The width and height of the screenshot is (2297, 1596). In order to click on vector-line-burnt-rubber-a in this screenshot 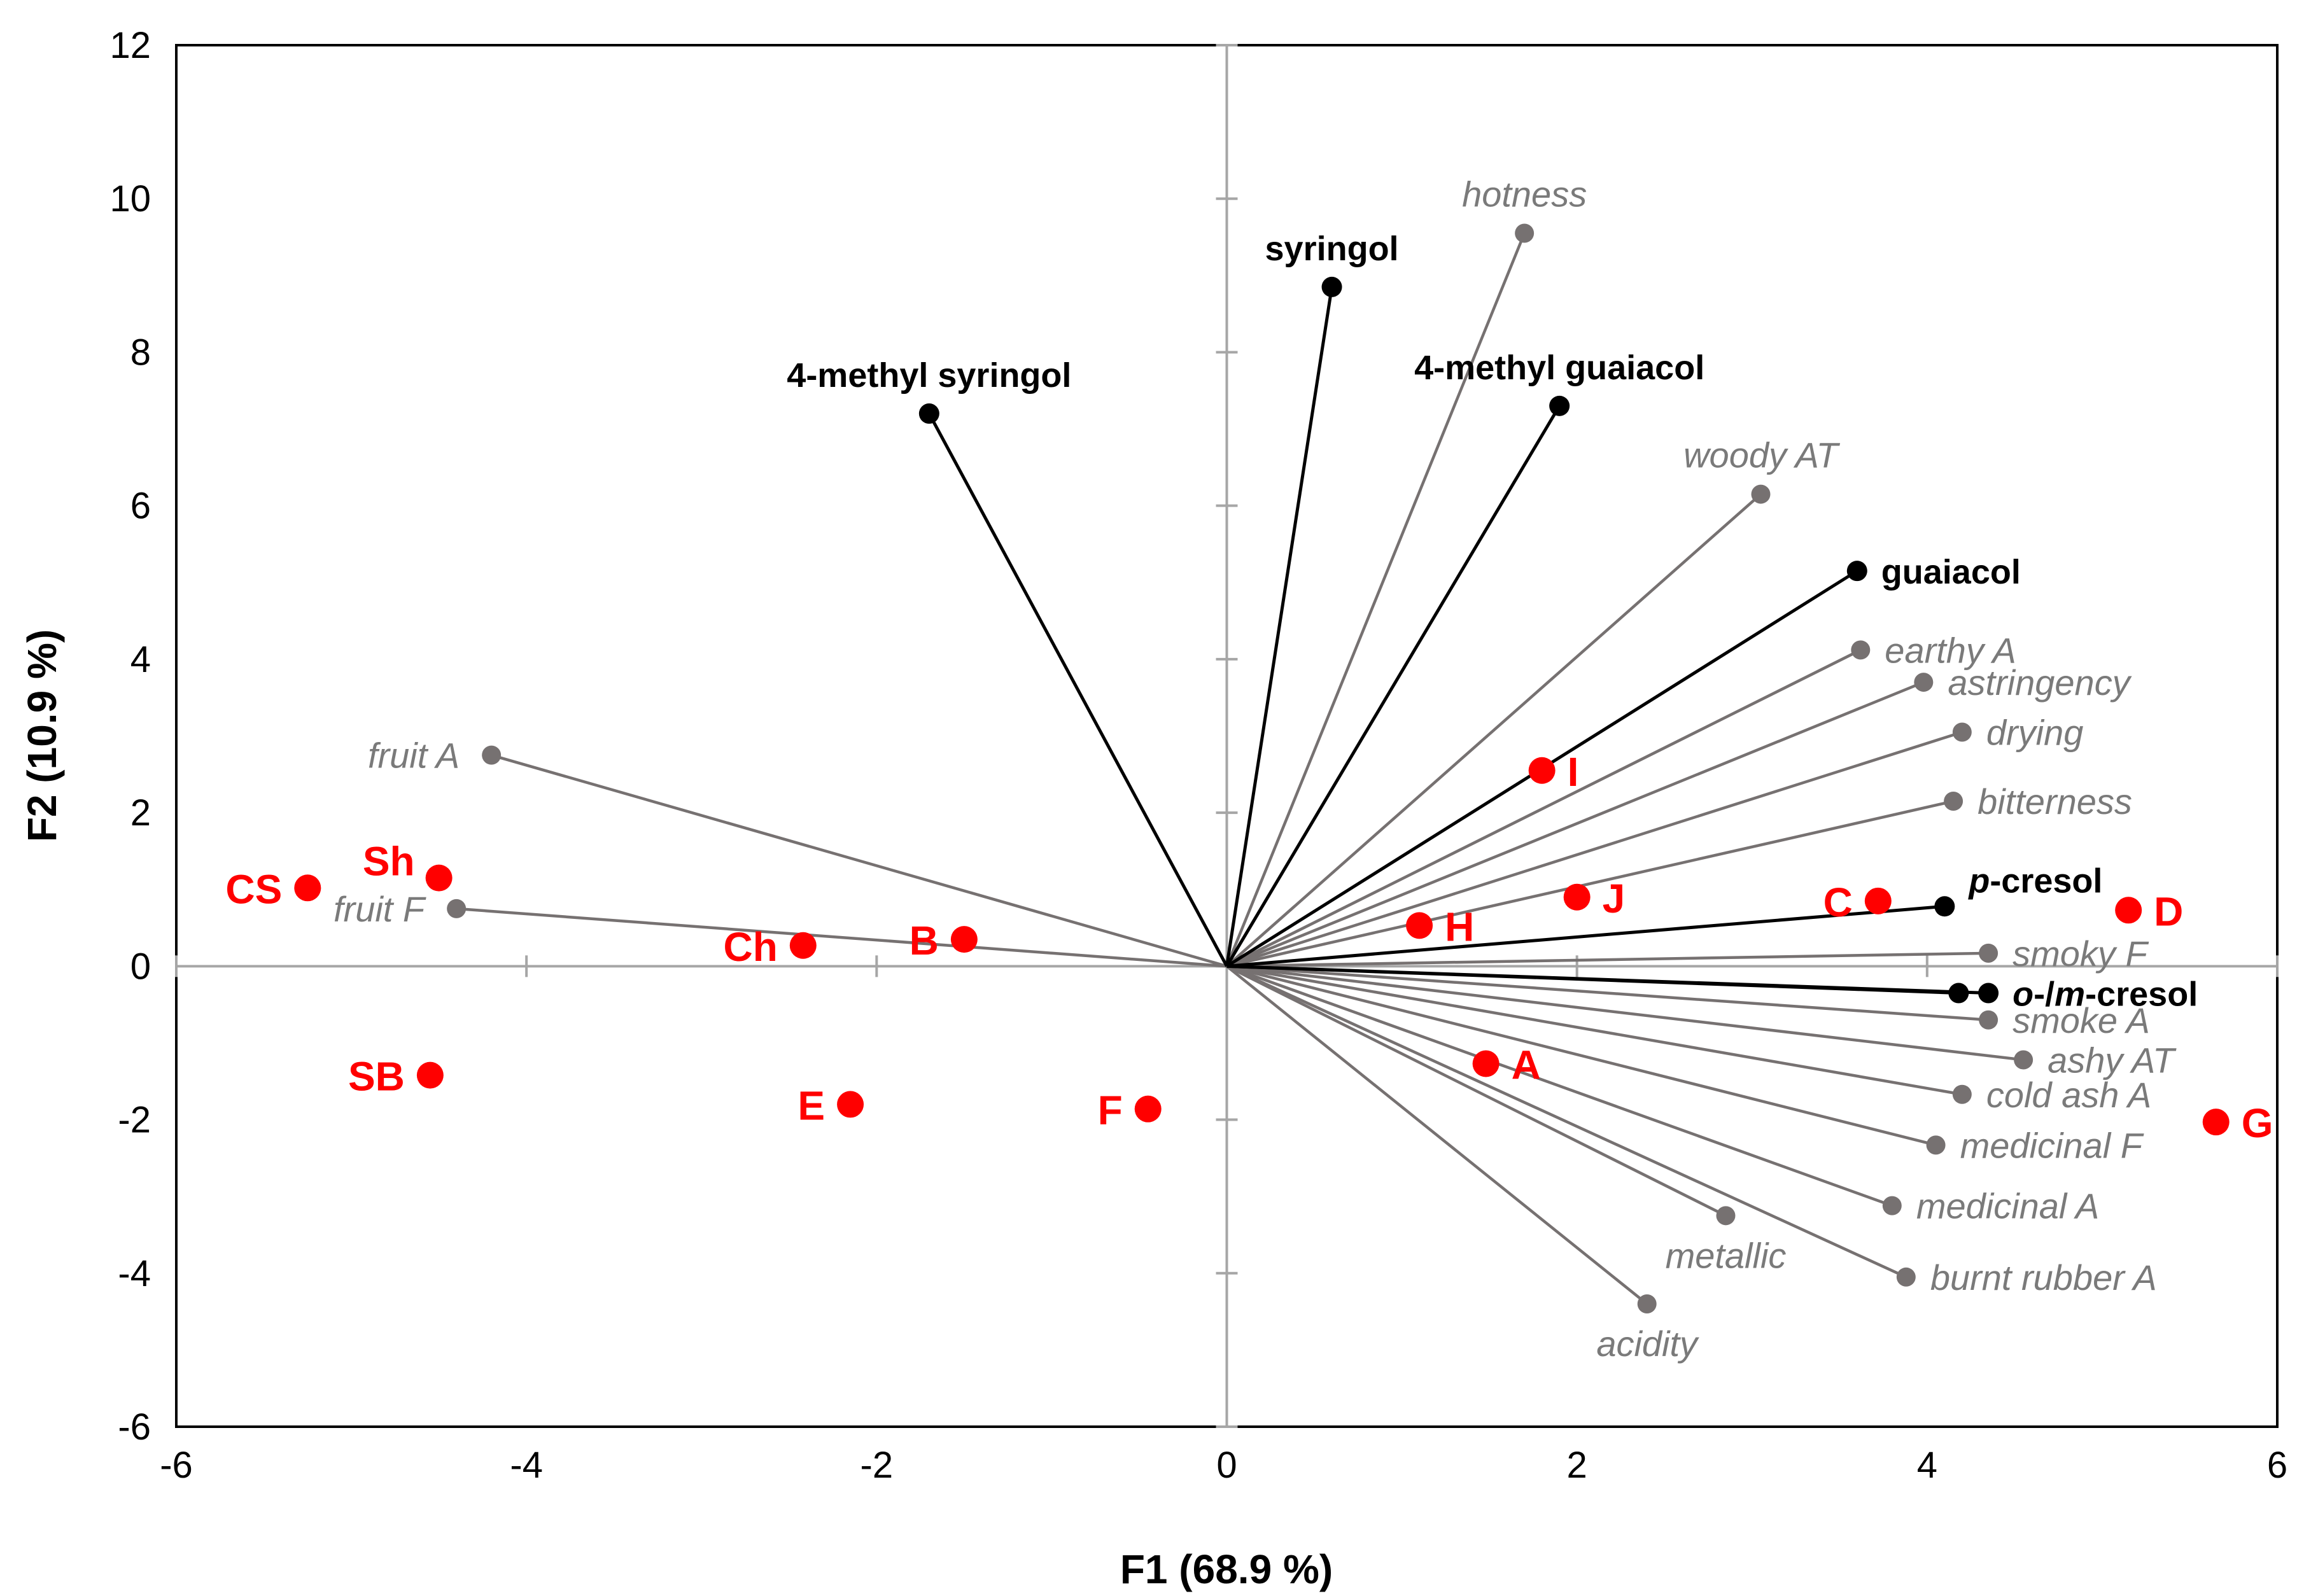, I will do `click(1567, 1121)`.